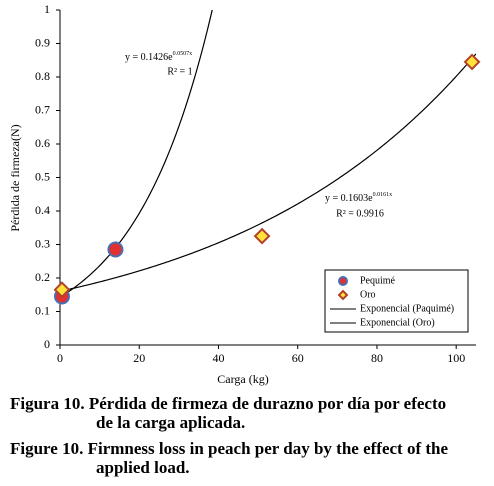 This screenshot has height=486, width=494. Describe the element at coordinates (349, 198) in the screenshot. I see `equation-text: y = 0.1603e` at that location.